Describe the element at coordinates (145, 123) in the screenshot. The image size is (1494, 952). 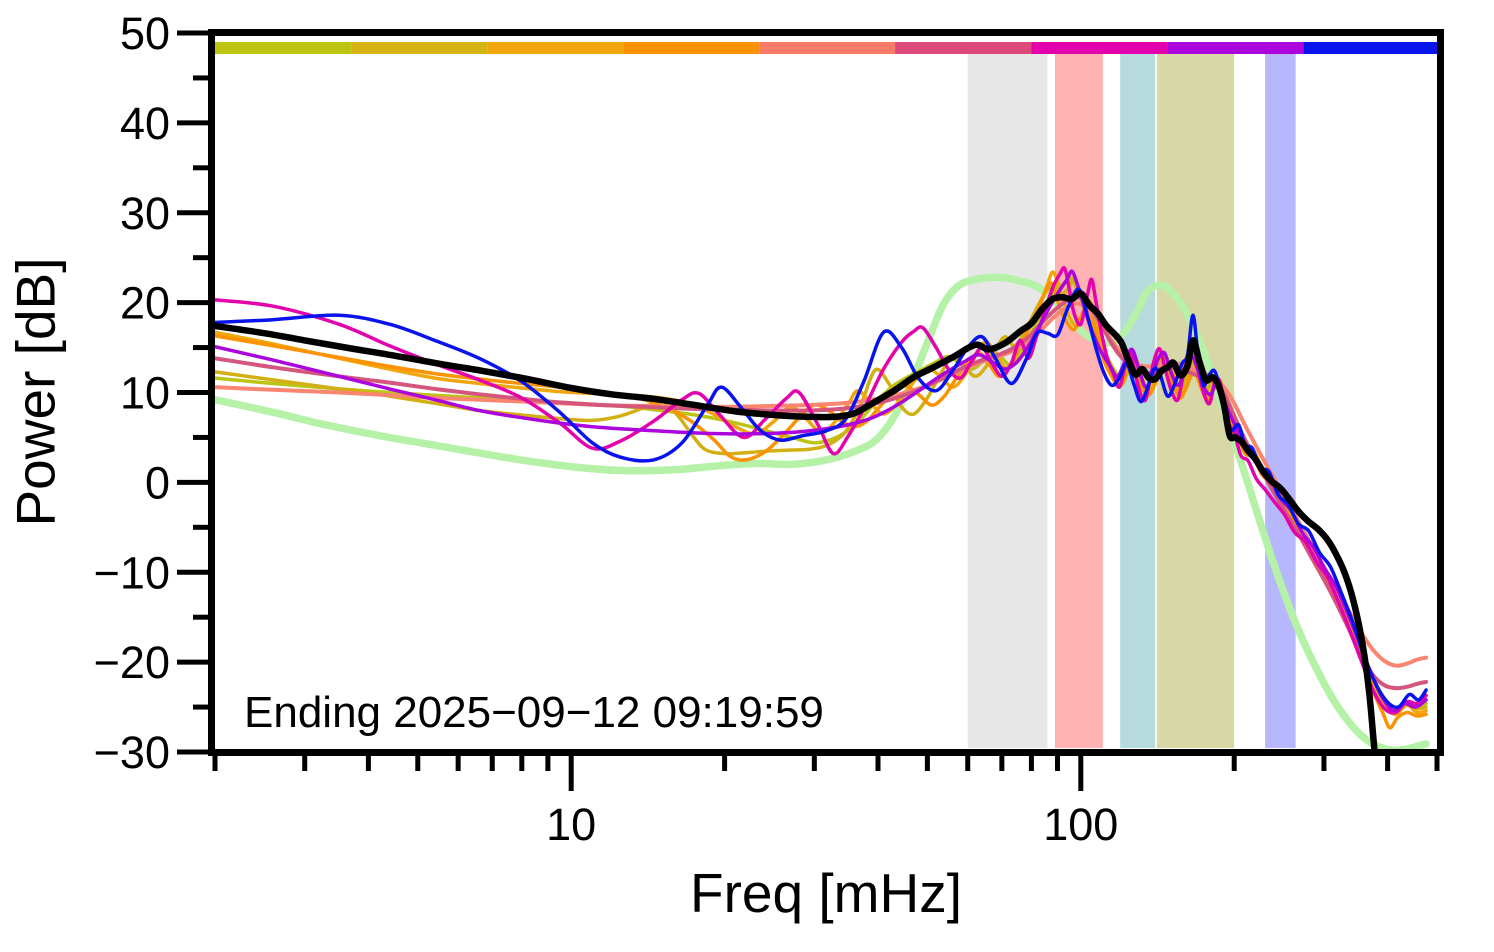
I see `y-tick-label: 40` at that location.